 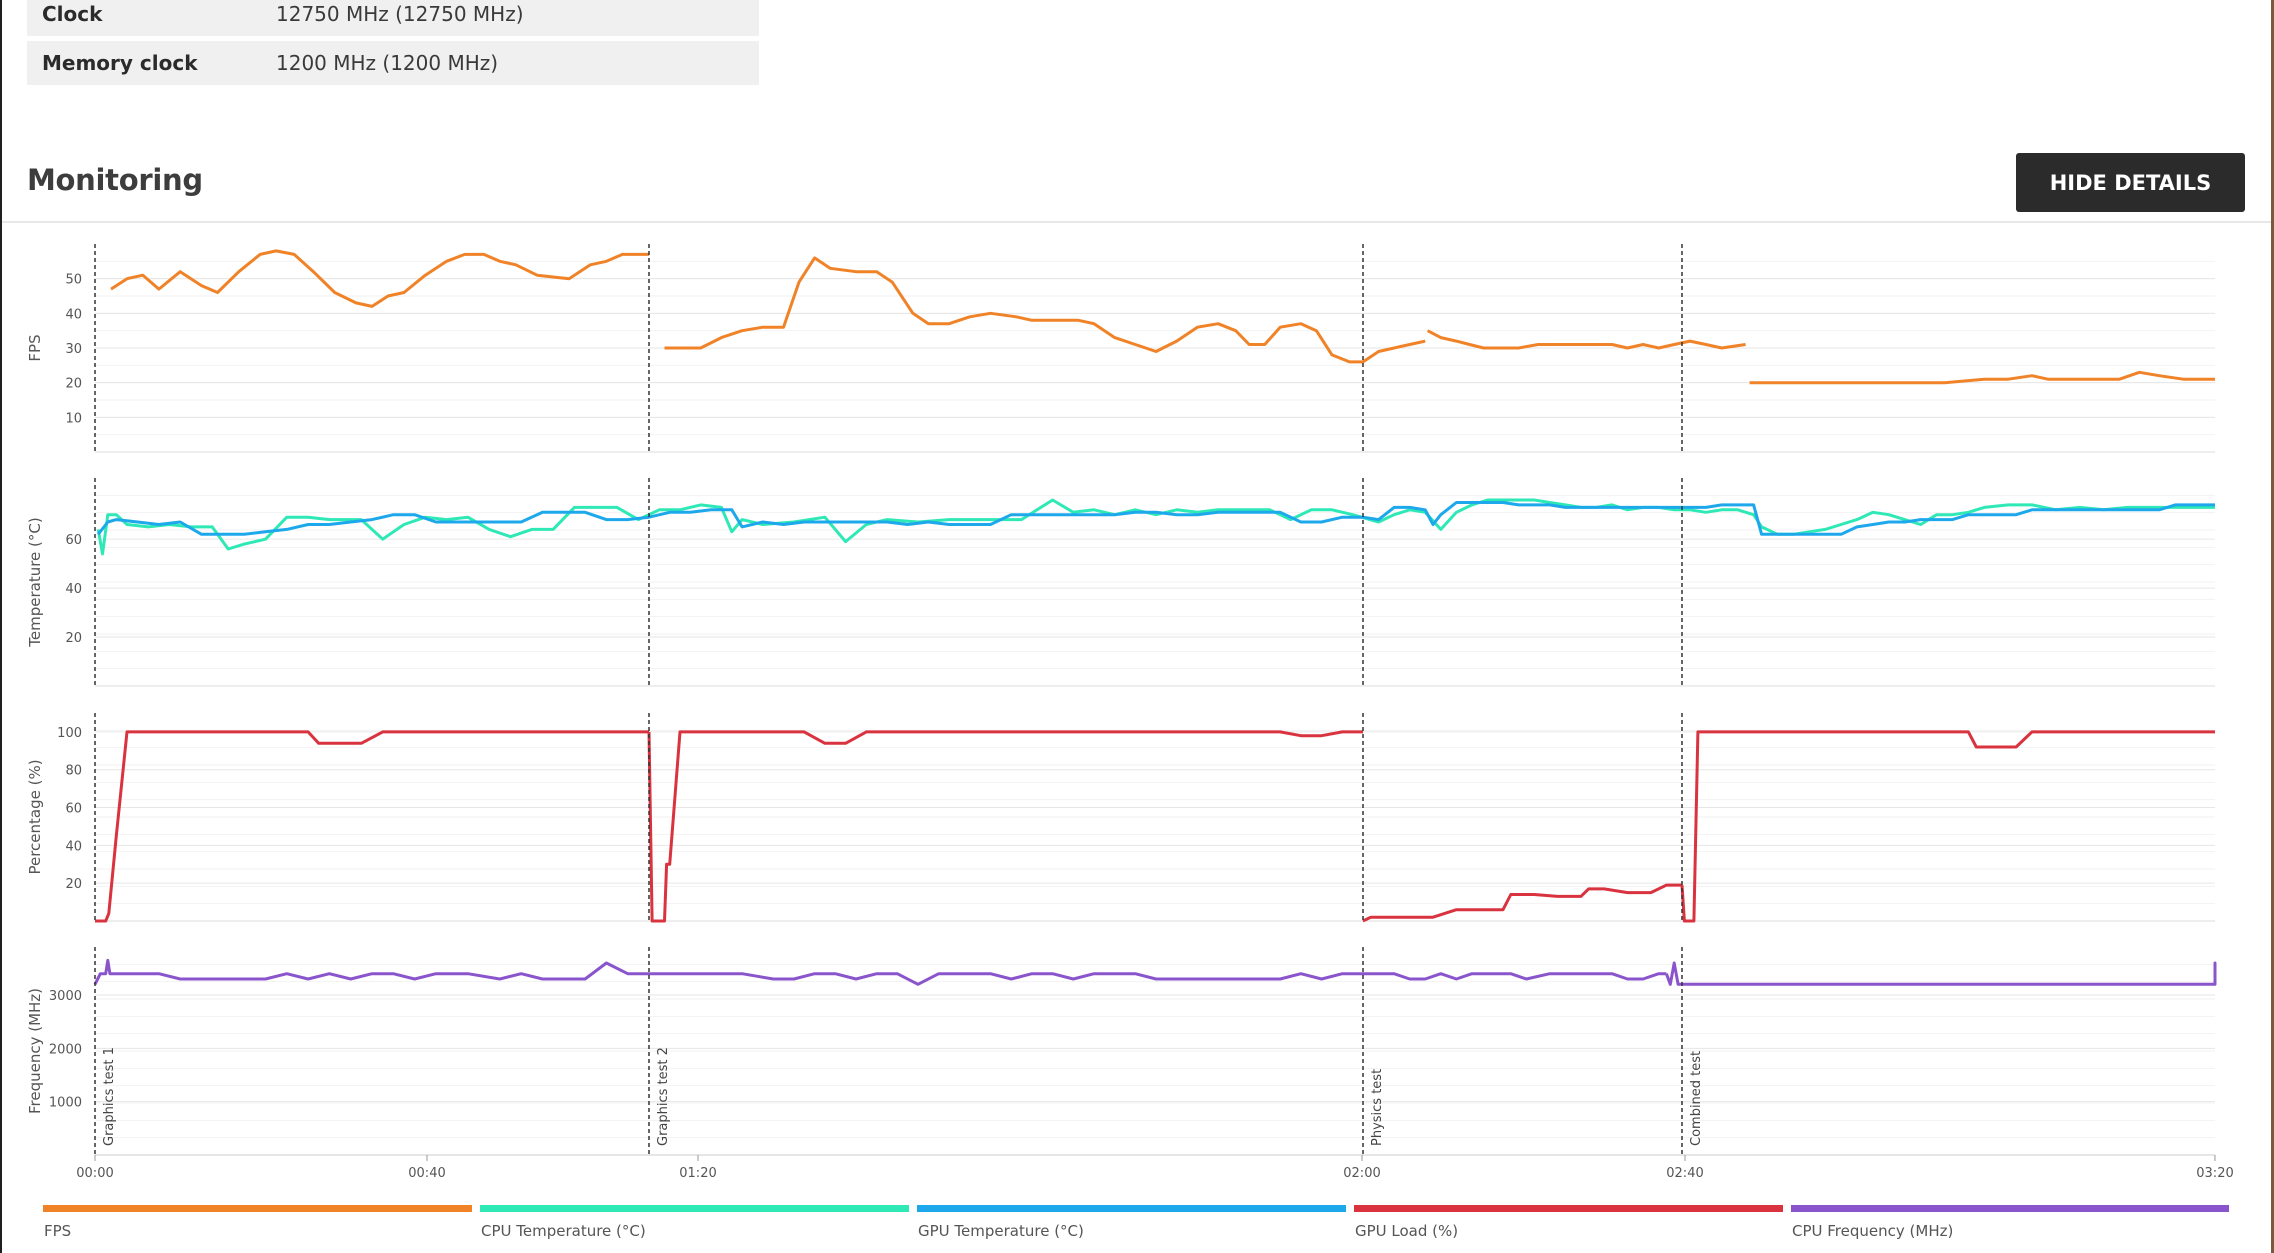 I want to click on test-marker-label: Graphics test 2, so click(x=663, y=1096).